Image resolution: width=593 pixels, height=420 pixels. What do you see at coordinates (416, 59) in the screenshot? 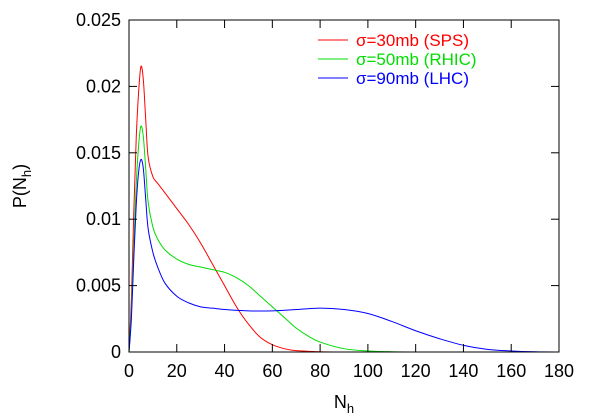
I see `legend-label: σ=50mb (RHIC)` at bounding box center [416, 59].